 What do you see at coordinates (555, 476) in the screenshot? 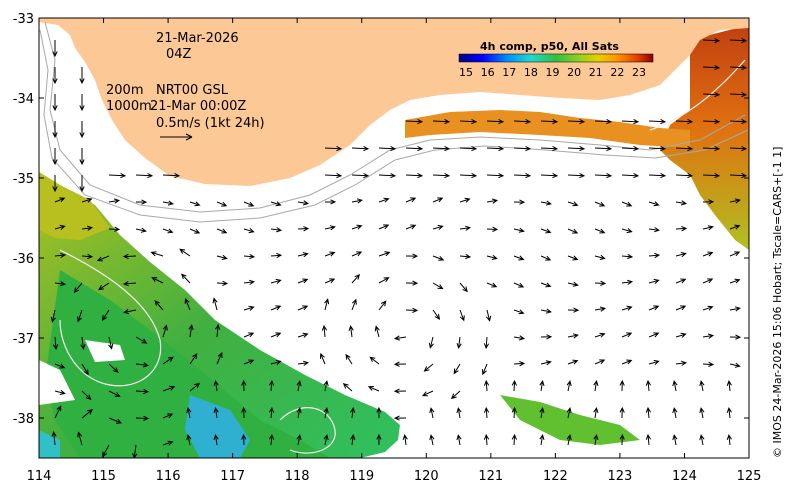
I see `x-tick-label: 122` at bounding box center [555, 476].